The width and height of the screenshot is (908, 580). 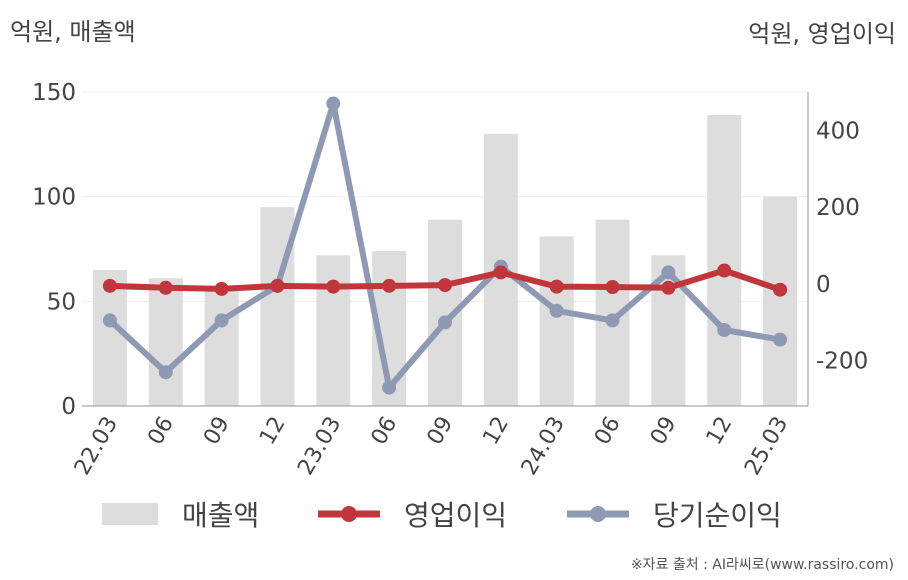 What do you see at coordinates (838, 208) in the screenshot?
I see `y-right-tick-label: 200` at bounding box center [838, 208].